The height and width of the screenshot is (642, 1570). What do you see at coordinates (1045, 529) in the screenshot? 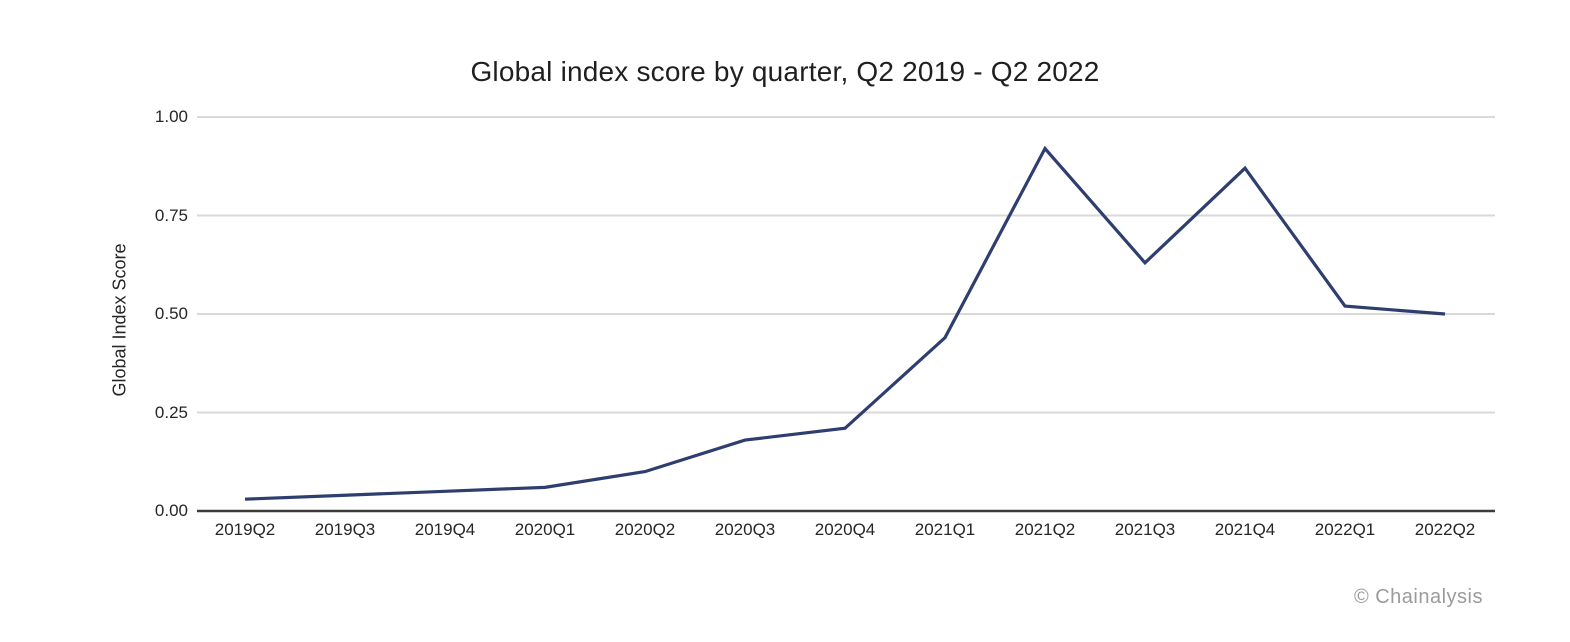
I see `x-tick-label: 2021Q2` at bounding box center [1045, 529].